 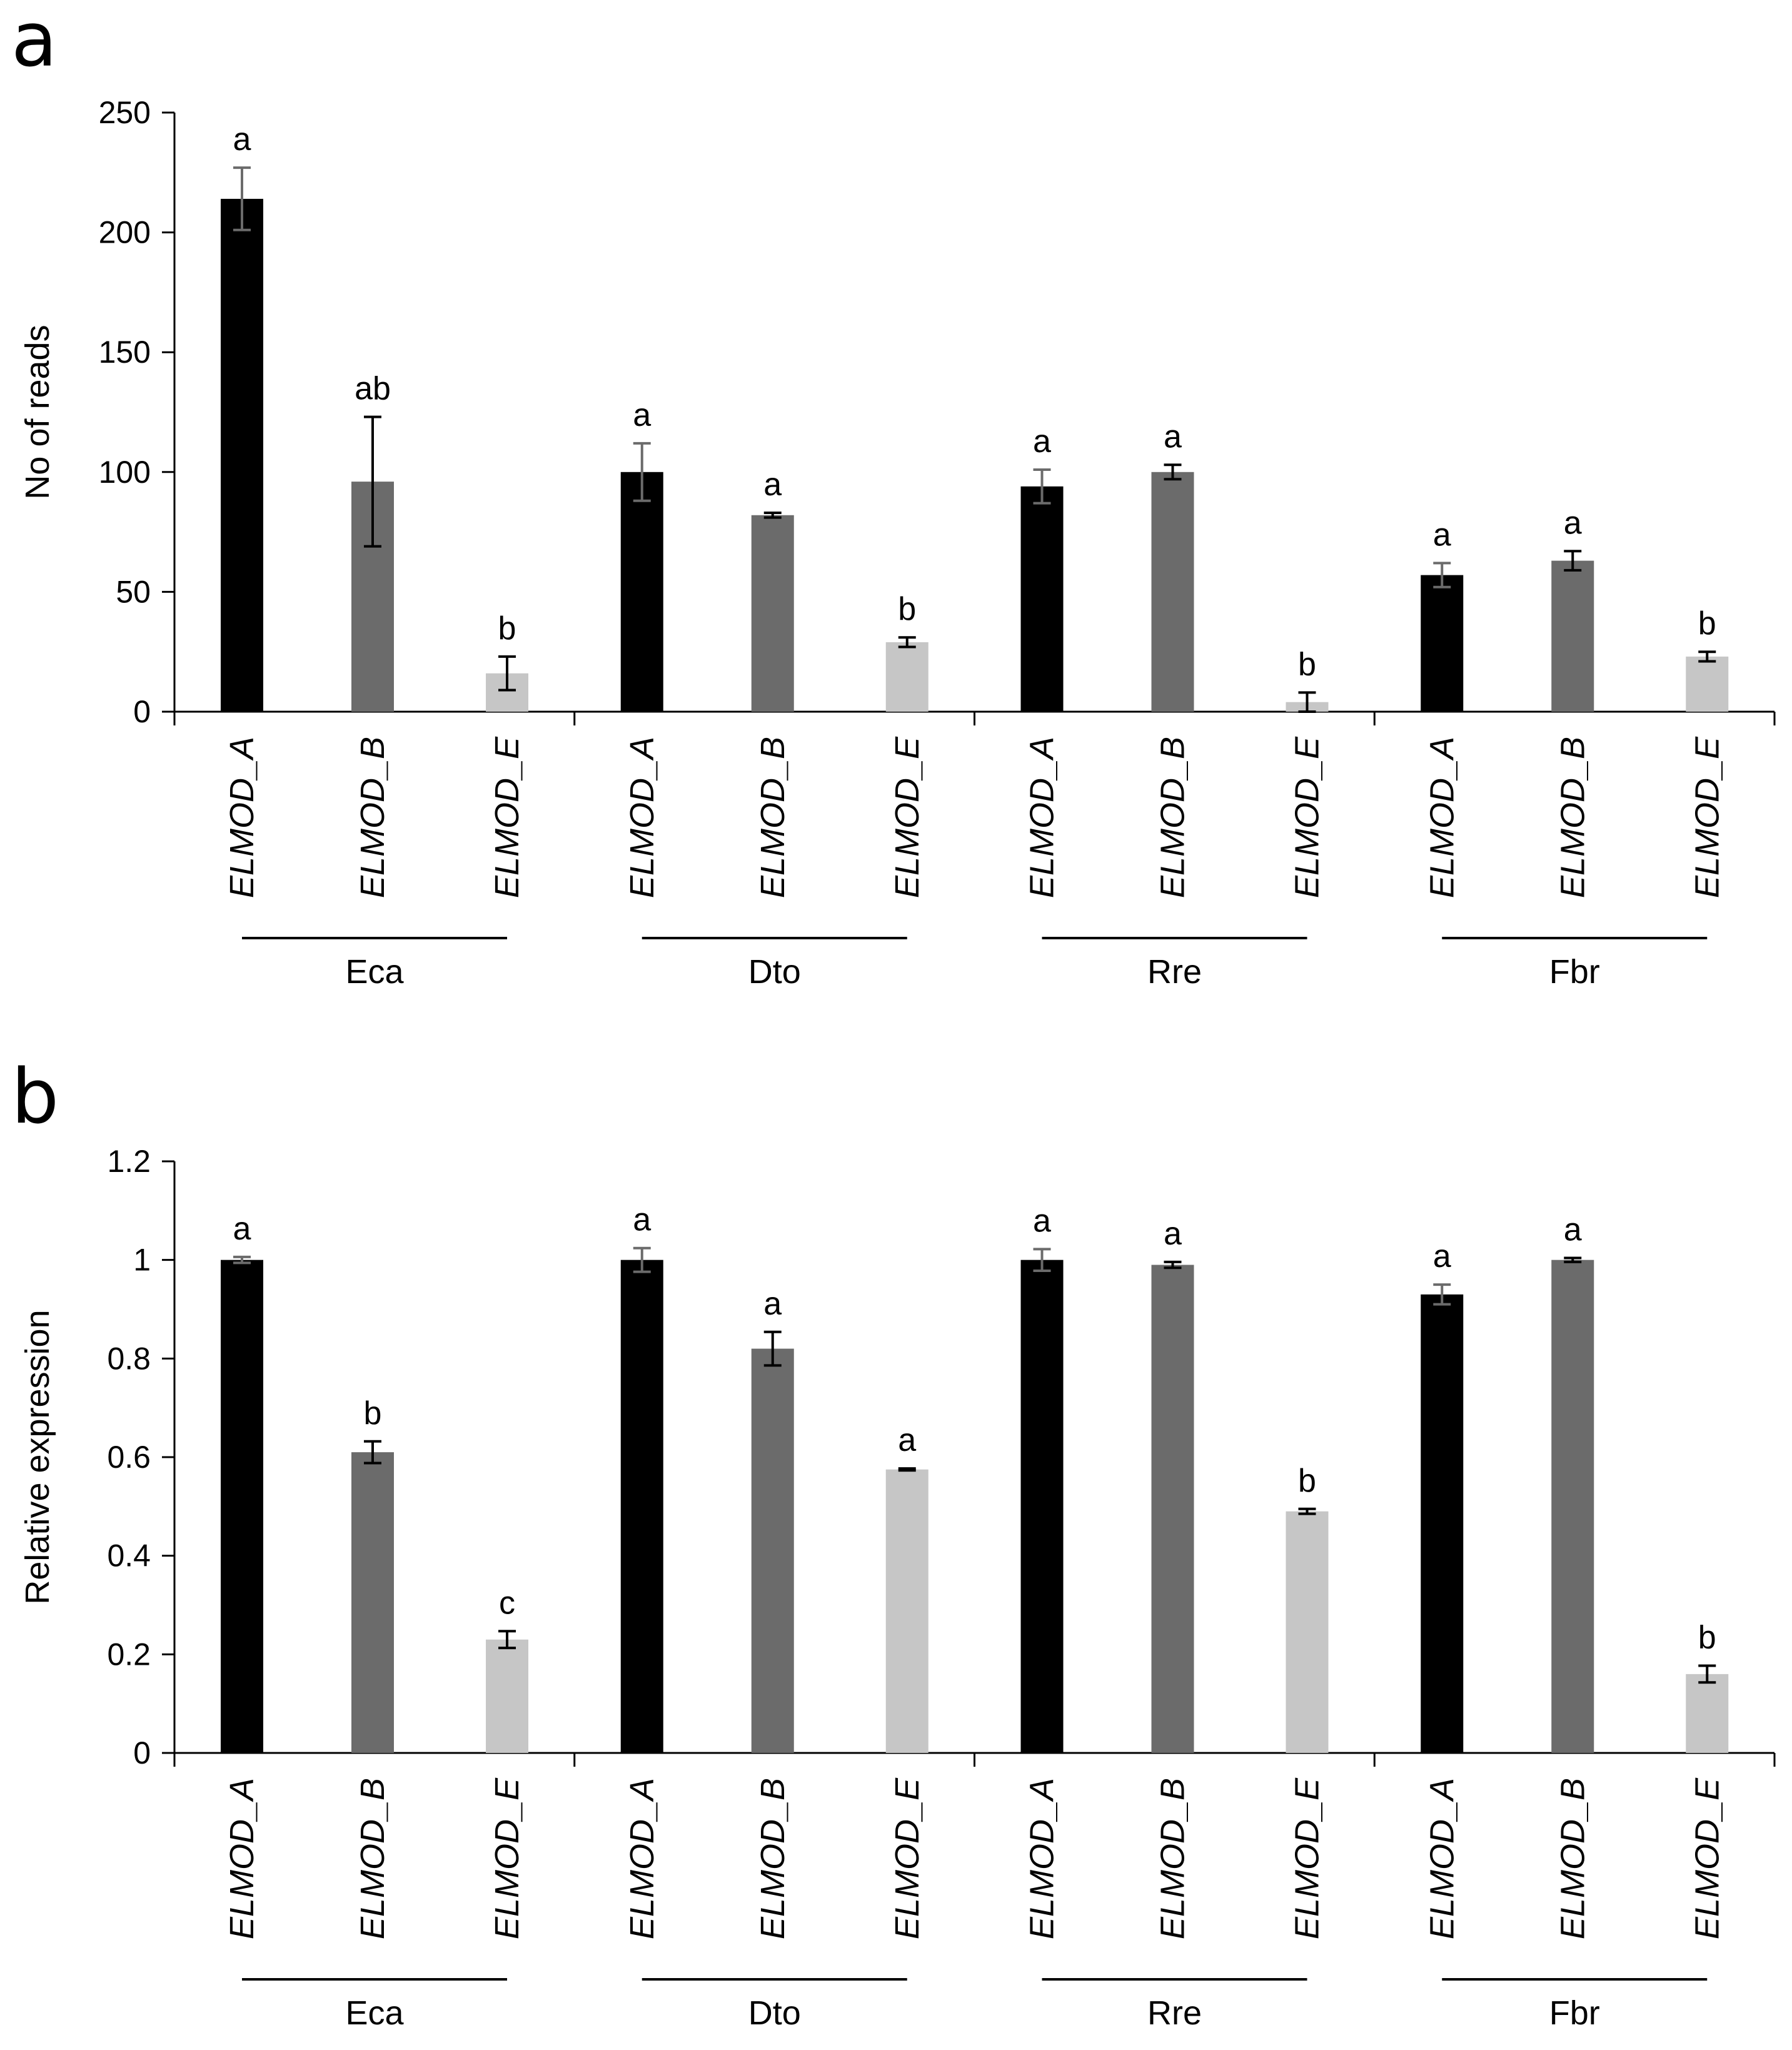 What do you see at coordinates (129, 1555) in the screenshot?
I see `y-tick-label: 0.4` at bounding box center [129, 1555].